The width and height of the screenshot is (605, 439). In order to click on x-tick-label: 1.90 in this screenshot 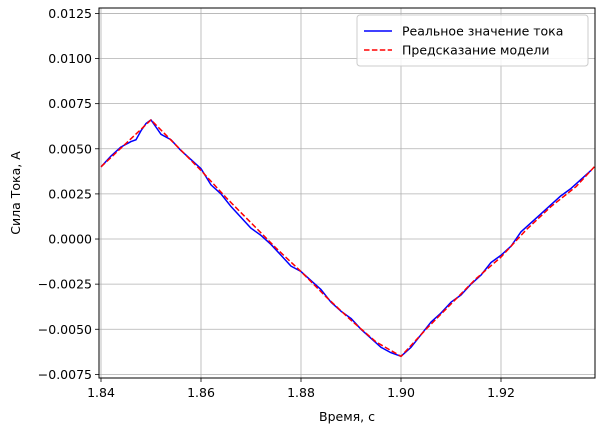, I will do `click(401, 392)`.